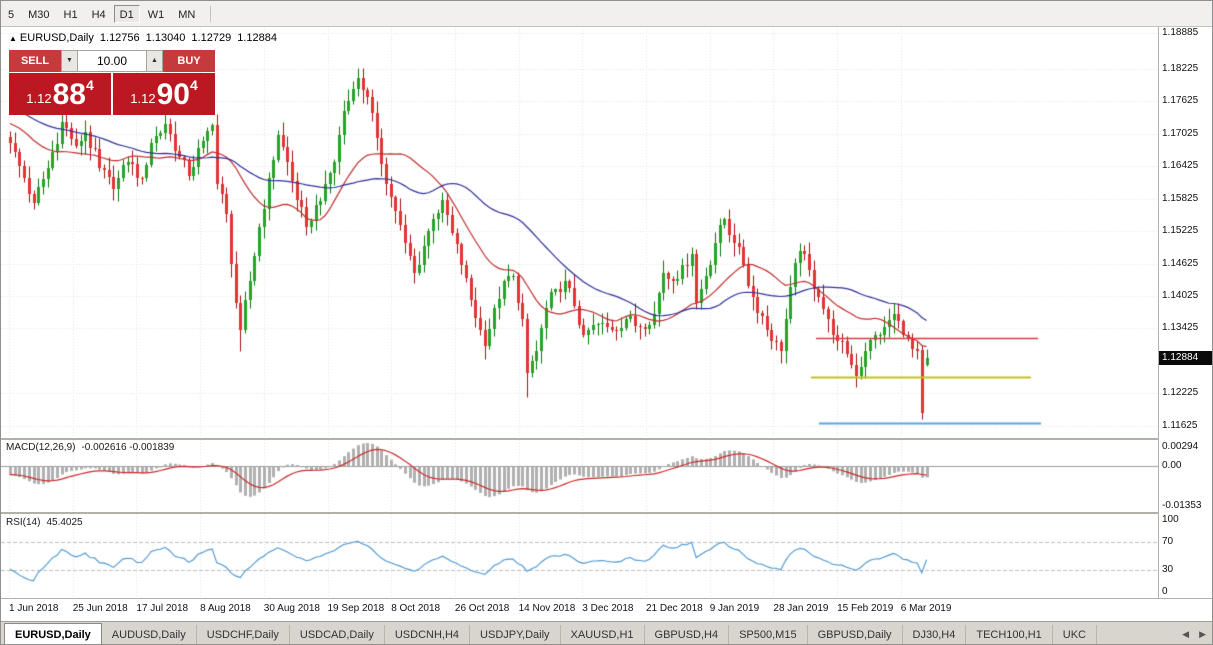  What do you see at coordinates (768, 634) in the screenshot?
I see `chart-tab-sp500: SP500,M15` at bounding box center [768, 634].